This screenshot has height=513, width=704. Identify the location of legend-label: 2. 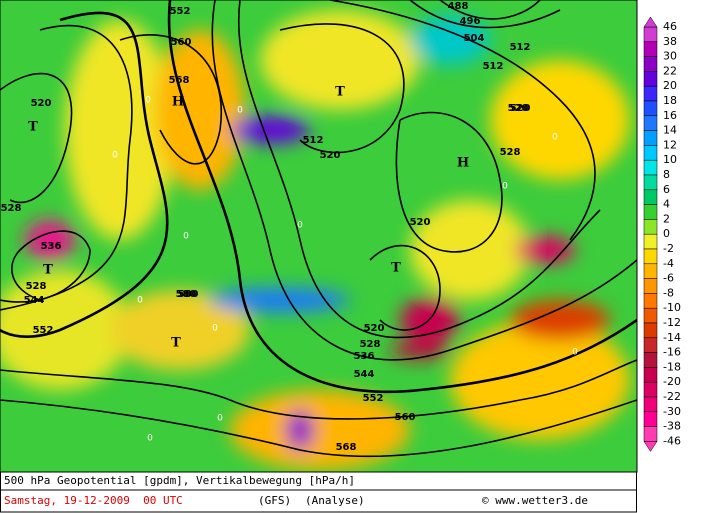
(666, 218).